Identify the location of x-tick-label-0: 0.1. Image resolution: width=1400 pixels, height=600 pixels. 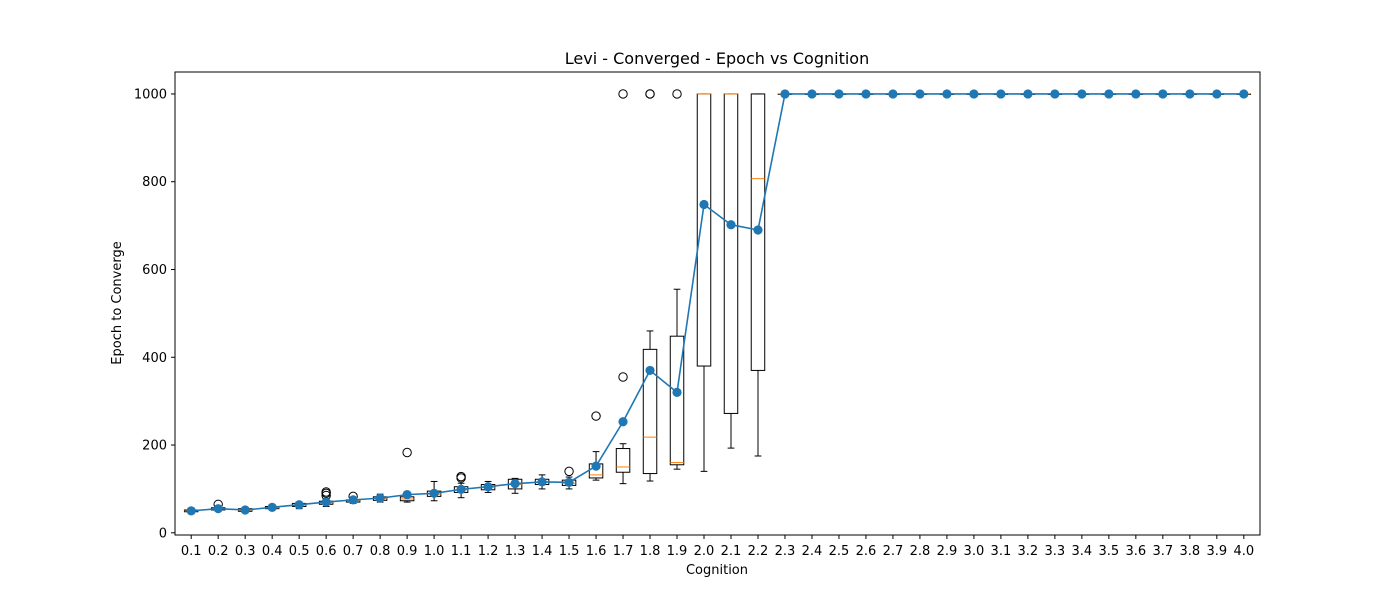
(191, 551).